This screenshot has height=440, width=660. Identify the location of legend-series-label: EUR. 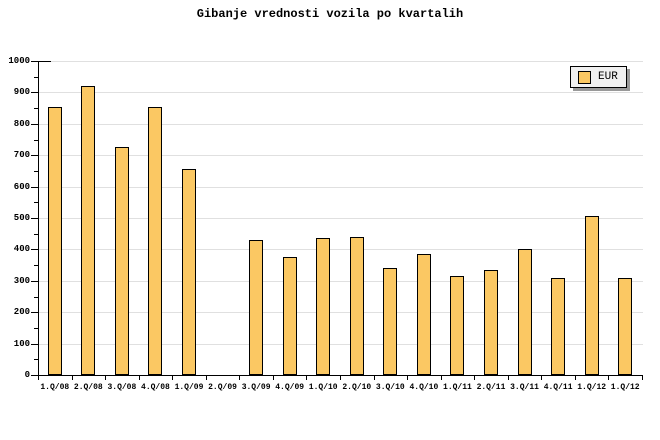
(608, 76).